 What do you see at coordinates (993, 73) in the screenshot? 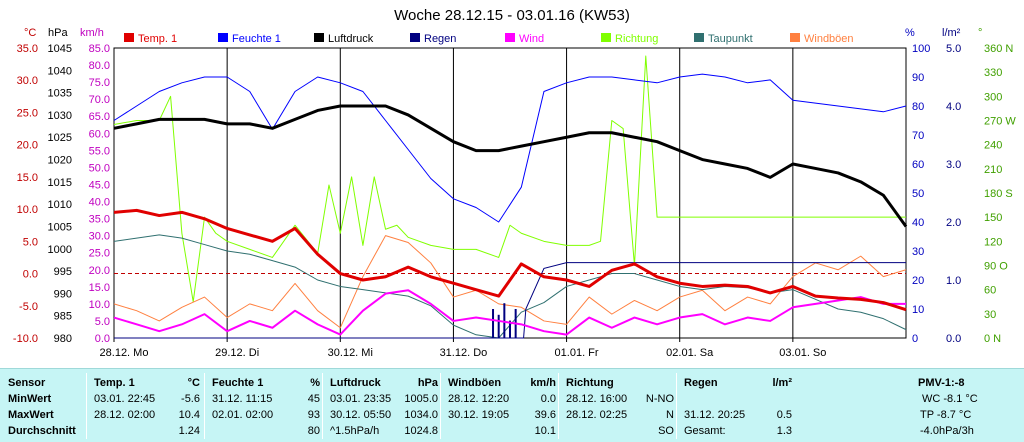
I see `direction-tick-label: 330` at bounding box center [993, 73].